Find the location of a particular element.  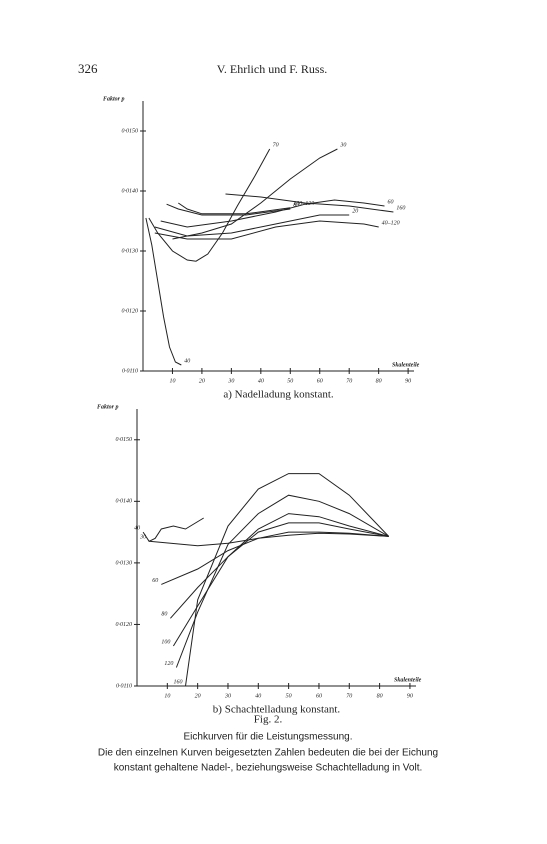

caption-title: Eichkurven für die Leistungsmessung. is located at coordinates (268, 737).